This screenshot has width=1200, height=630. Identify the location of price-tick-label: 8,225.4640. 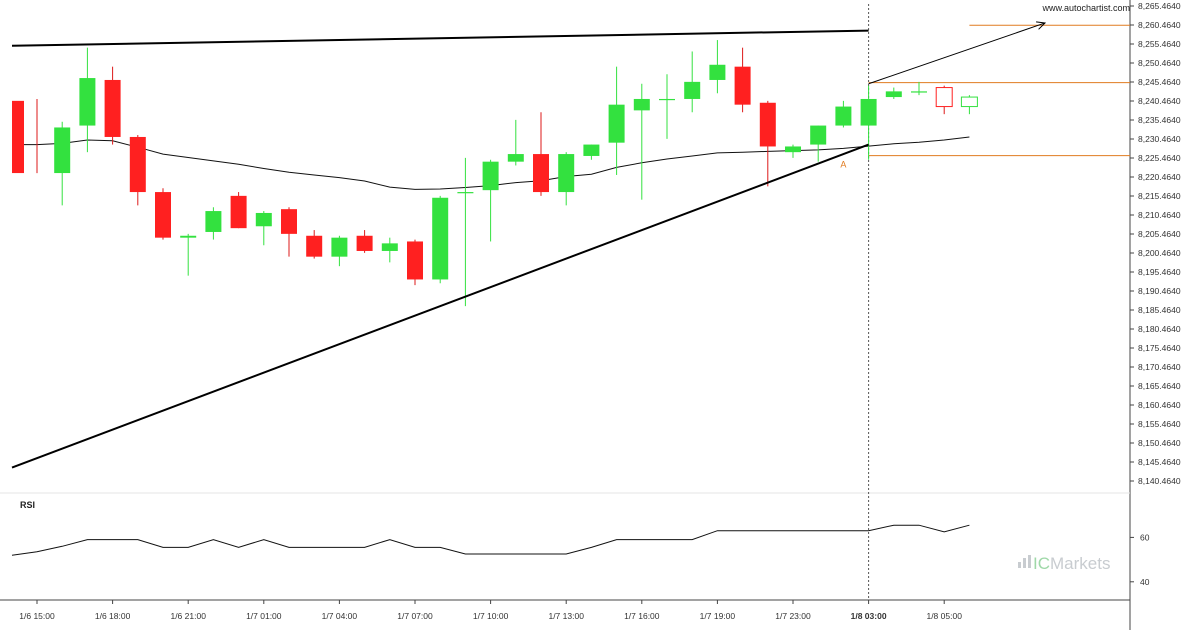
(1159, 158).